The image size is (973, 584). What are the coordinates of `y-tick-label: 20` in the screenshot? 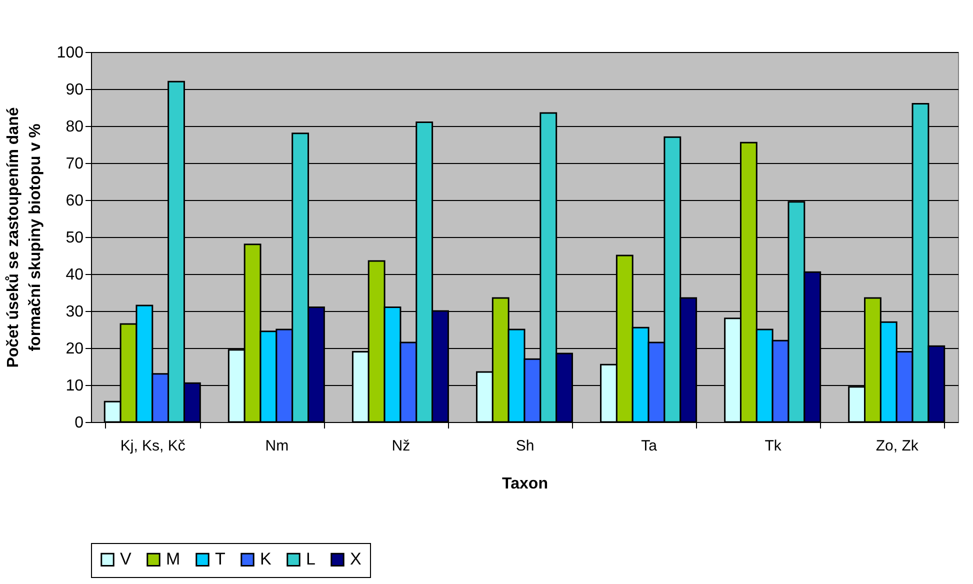 It's located at (75, 349).